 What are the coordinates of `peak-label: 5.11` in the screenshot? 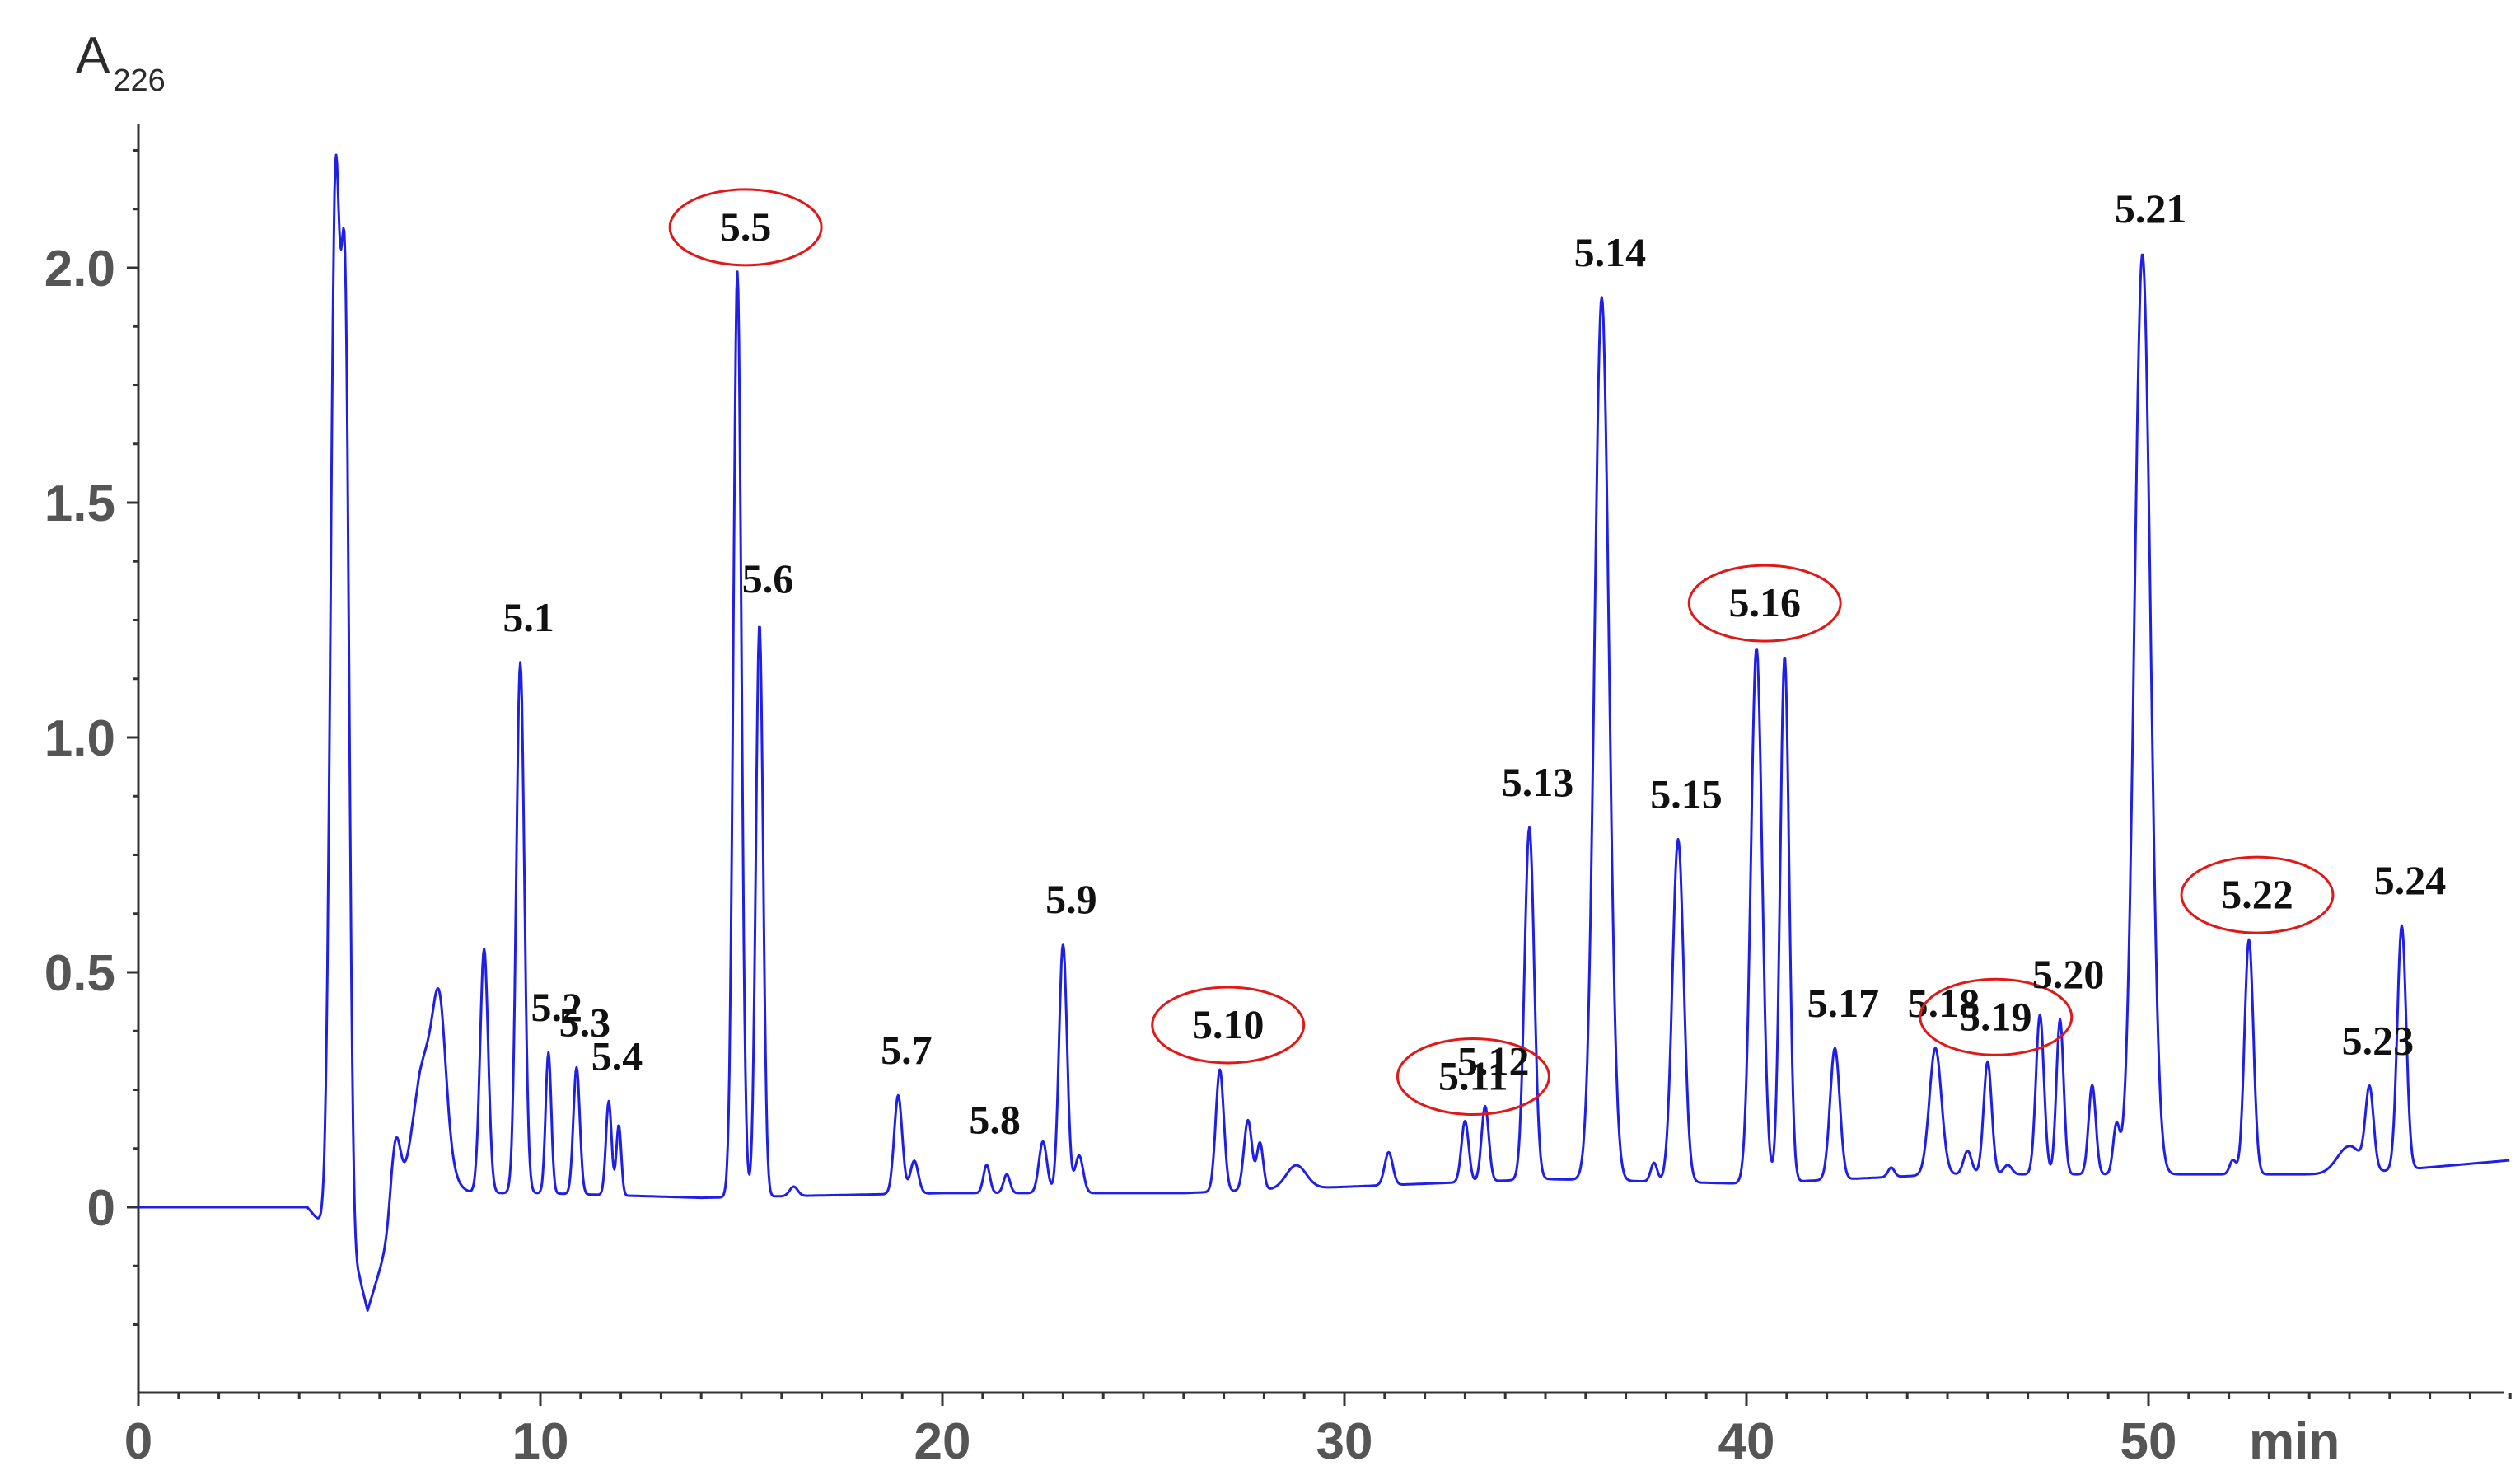 It's located at (1473, 1076).